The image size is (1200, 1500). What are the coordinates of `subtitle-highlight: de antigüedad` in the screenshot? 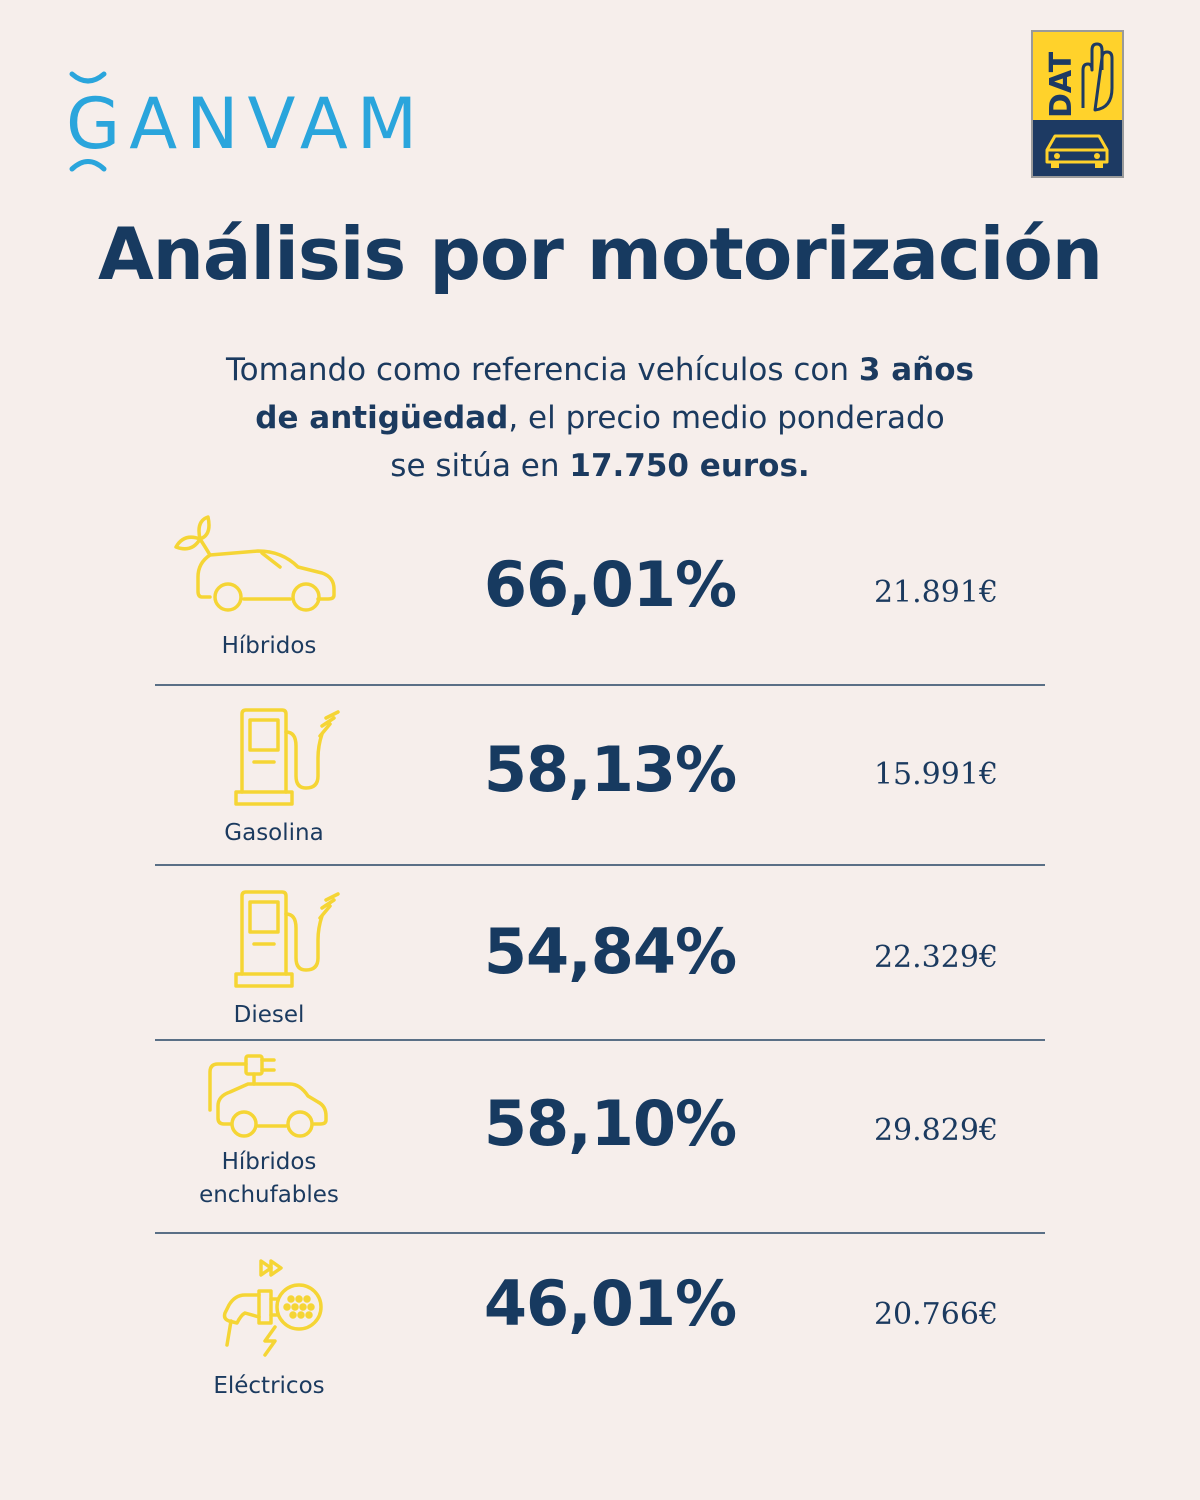 It's located at (382, 418).